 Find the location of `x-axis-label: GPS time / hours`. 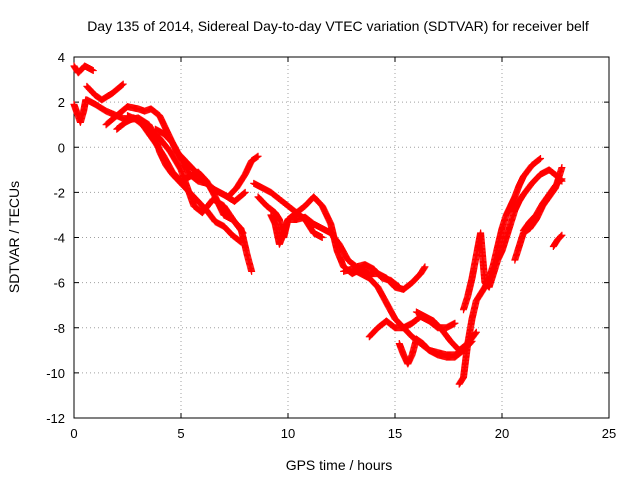

x-axis-label: GPS time / hours is located at coordinates (339, 465).